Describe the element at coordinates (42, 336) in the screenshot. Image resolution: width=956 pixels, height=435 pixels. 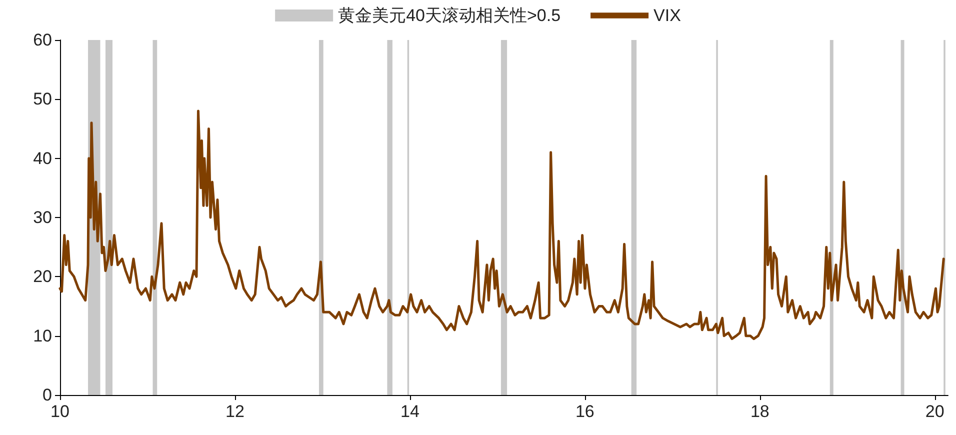
I see `y-tick-label: 10` at that location.